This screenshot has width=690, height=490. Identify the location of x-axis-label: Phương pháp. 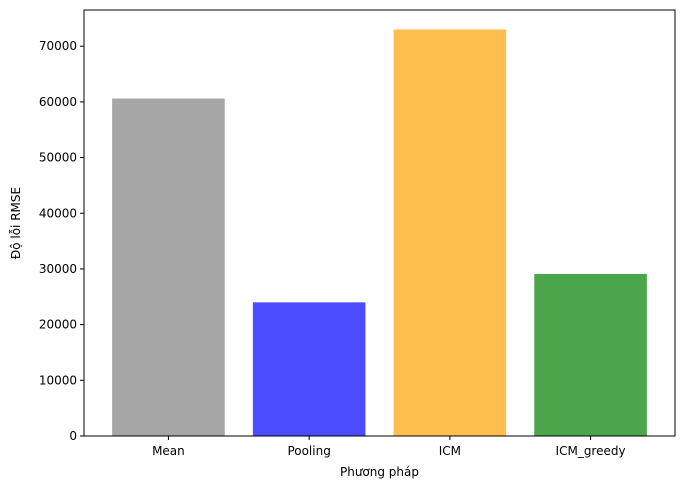
(379, 472).